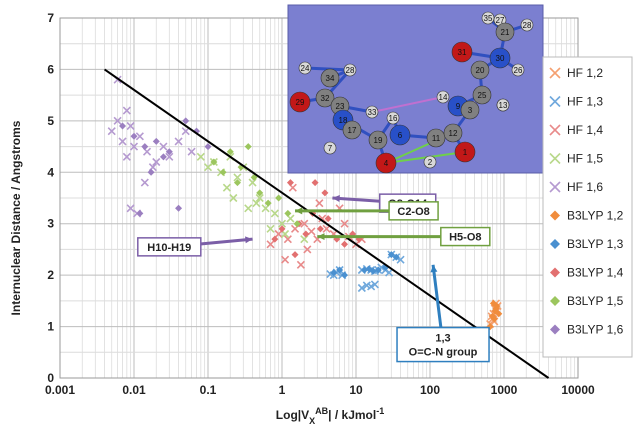  What do you see at coordinates (321, 411) in the screenshot?
I see `x-axis-label-part: AB` at bounding box center [321, 411].